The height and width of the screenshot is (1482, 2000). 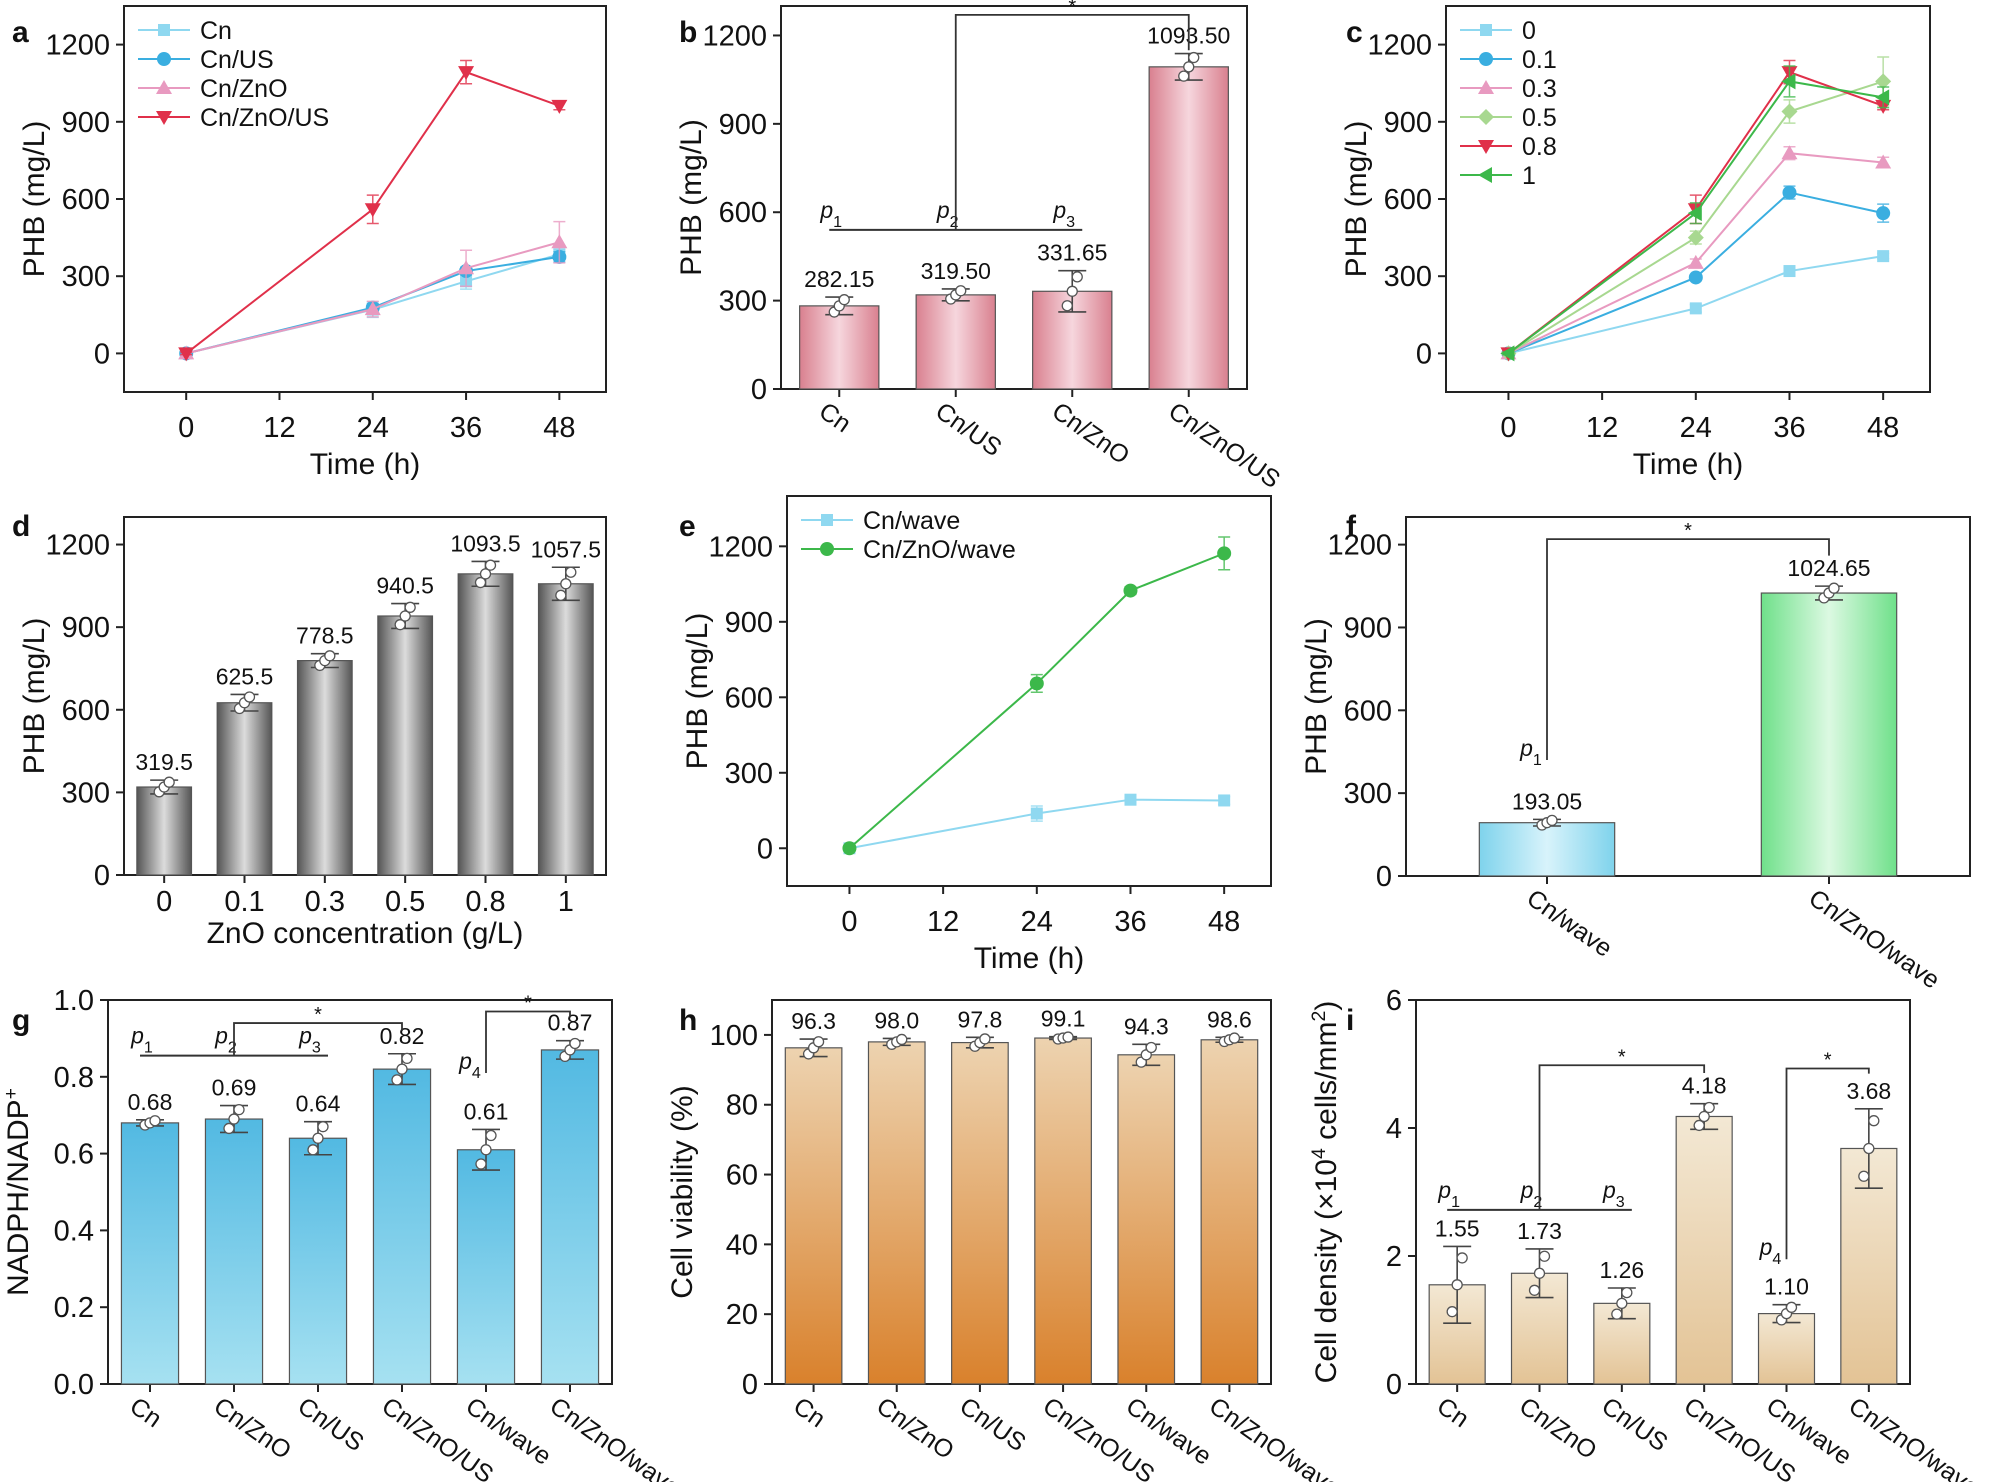 I want to click on x-tick-label: 0, so click(x=1508, y=428).